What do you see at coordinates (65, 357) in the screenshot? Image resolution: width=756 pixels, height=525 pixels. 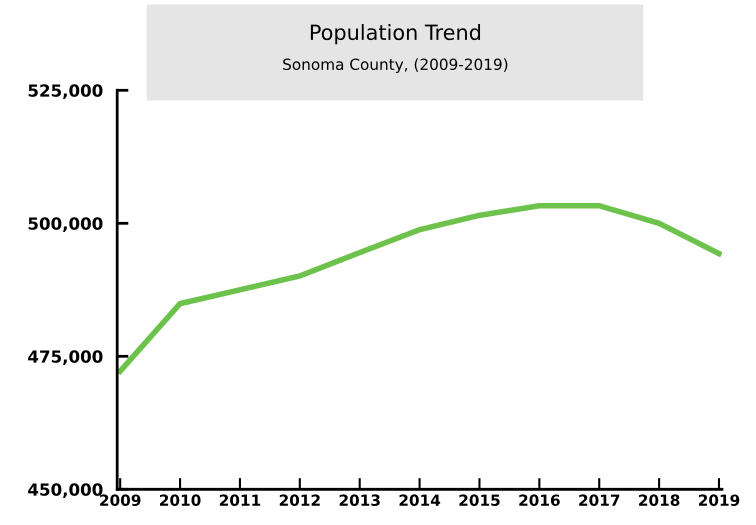 I see `y-tick-label: 475,000` at bounding box center [65, 357].